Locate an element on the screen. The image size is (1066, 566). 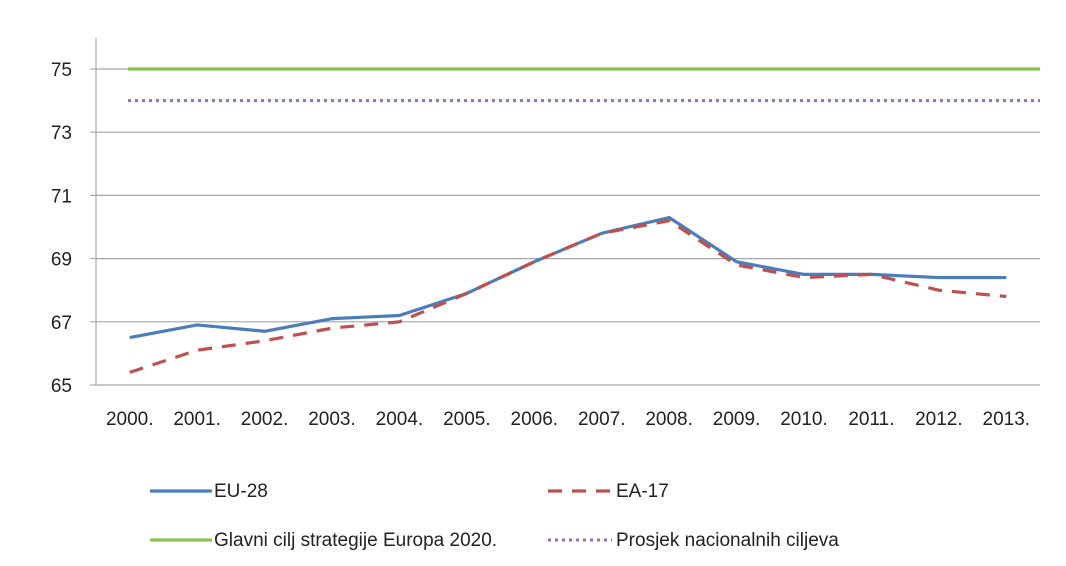
x-tick-label: 2008. is located at coordinates (669, 419).